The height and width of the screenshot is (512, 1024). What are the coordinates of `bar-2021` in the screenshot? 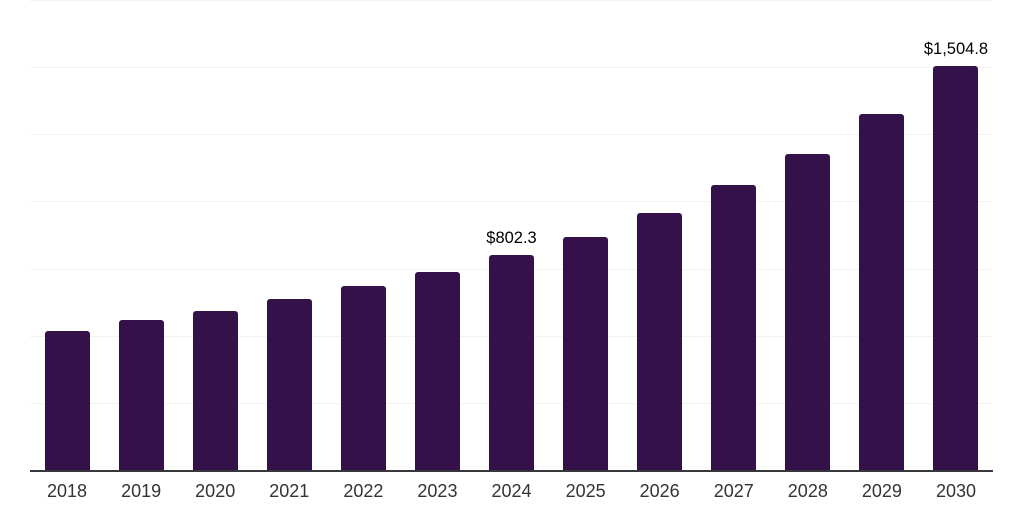 It's located at (289, 384).